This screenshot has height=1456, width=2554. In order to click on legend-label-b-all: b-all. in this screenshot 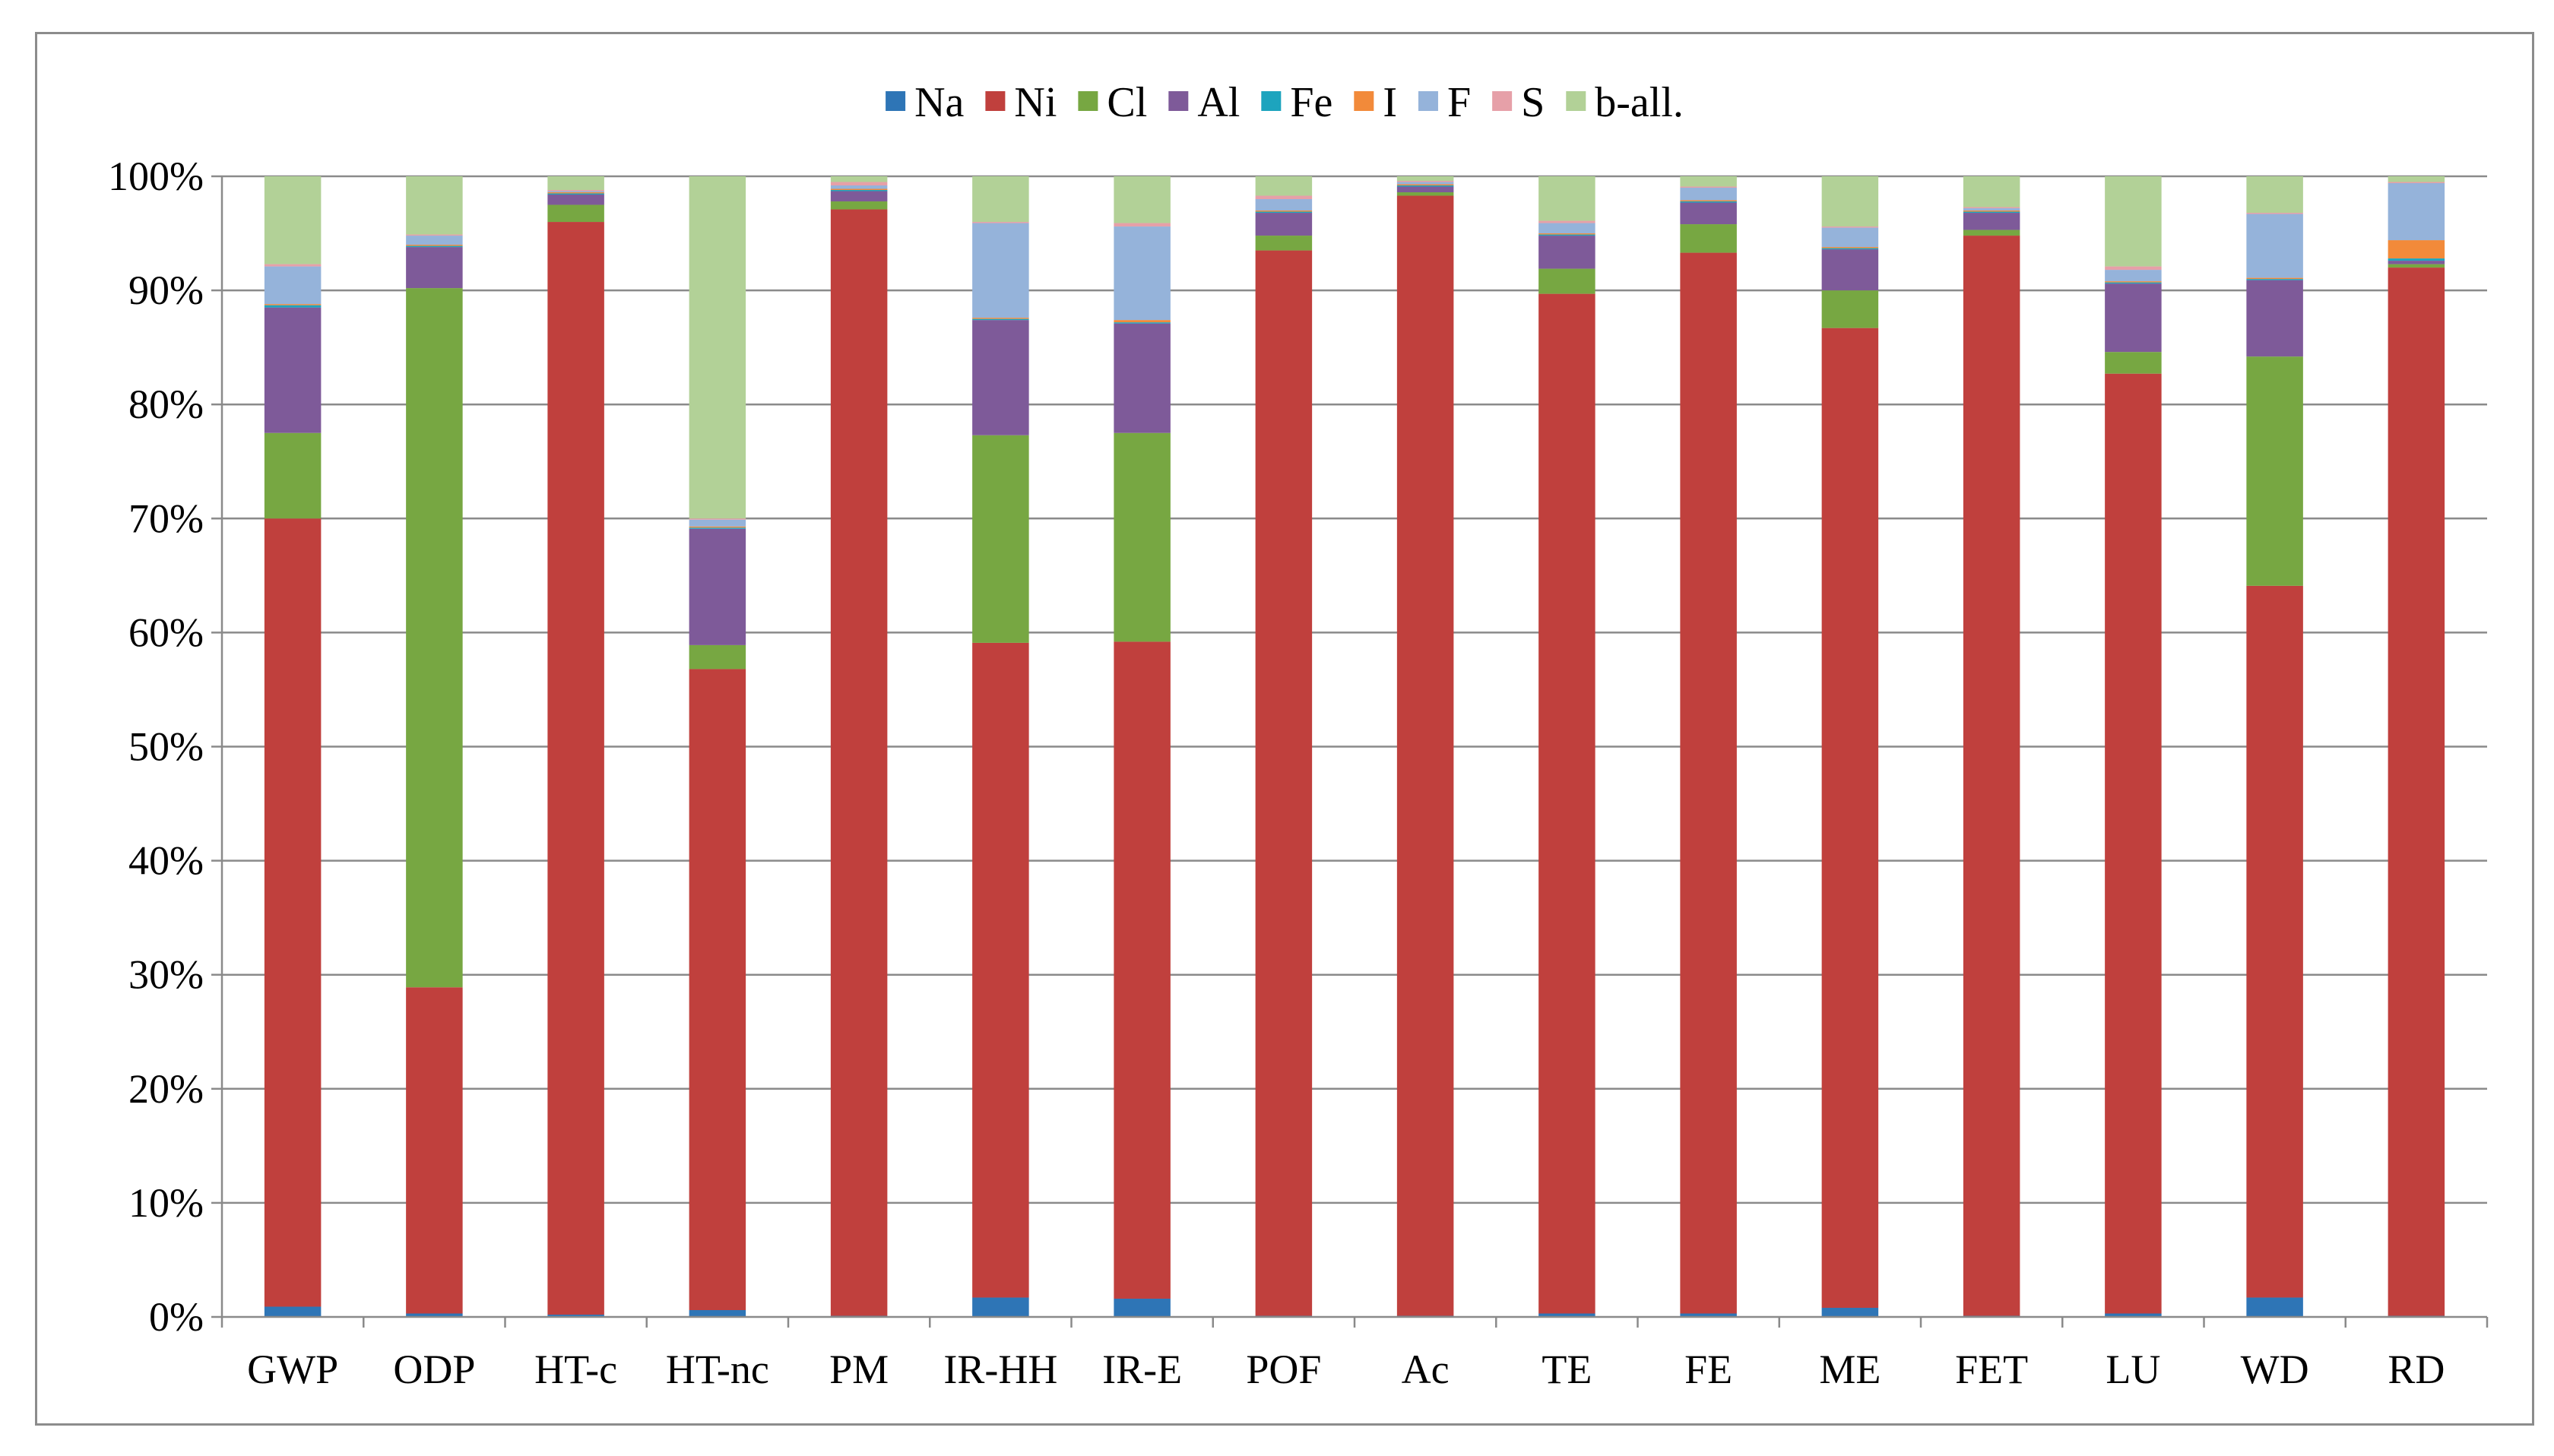, I will do `click(1639, 102)`.